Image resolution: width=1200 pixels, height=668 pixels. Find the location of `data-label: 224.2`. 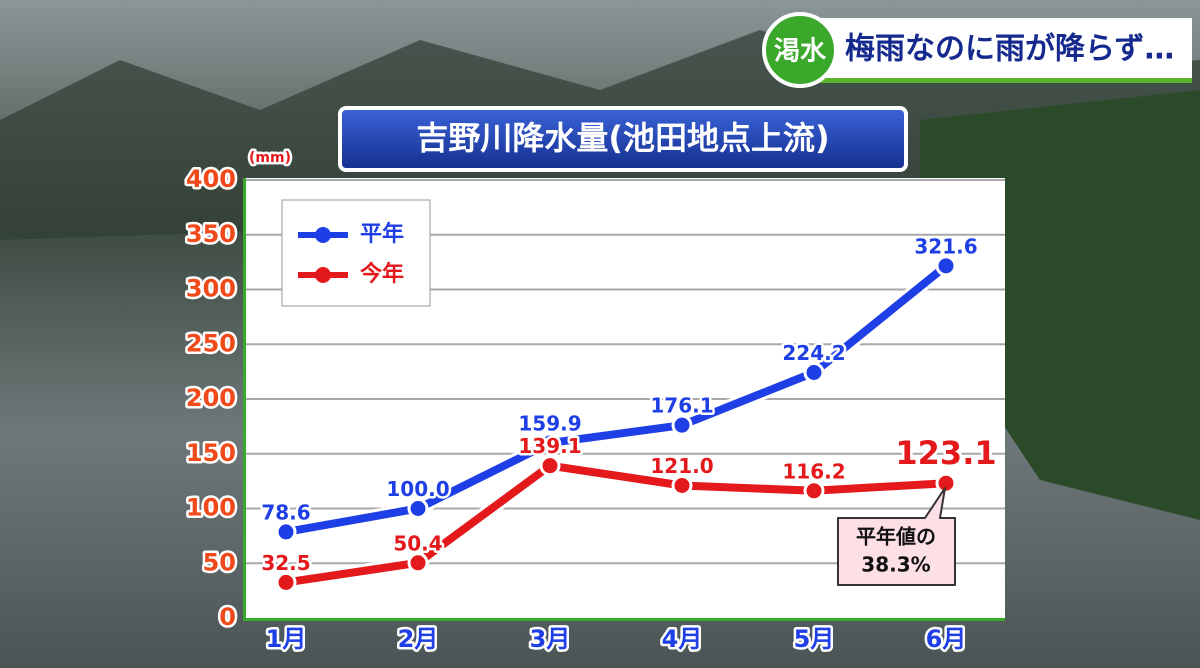

data-label: 224.2 is located at coordinates (813, 353).